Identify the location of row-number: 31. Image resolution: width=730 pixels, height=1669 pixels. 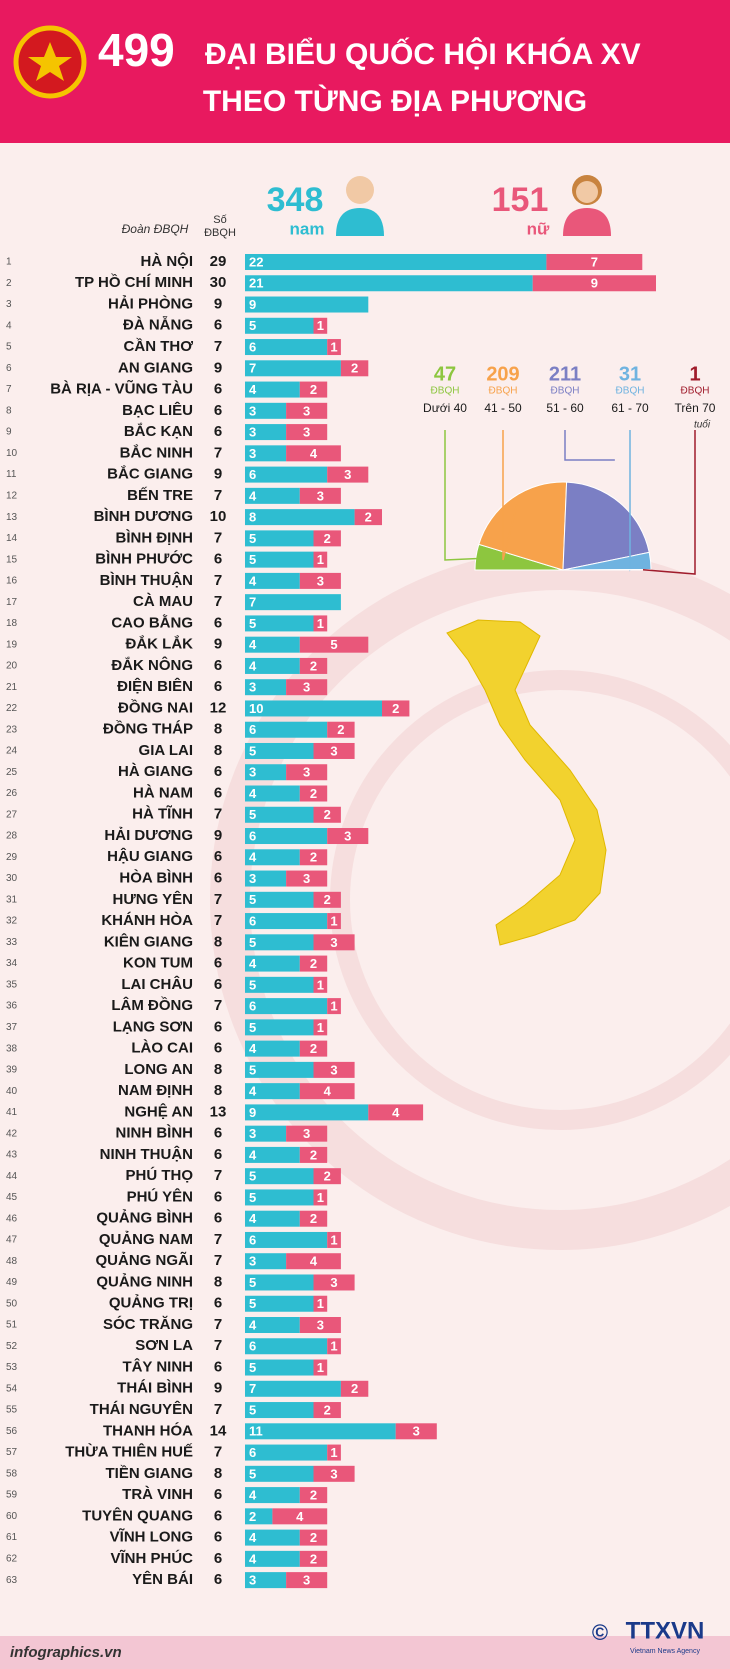
(12, 899).